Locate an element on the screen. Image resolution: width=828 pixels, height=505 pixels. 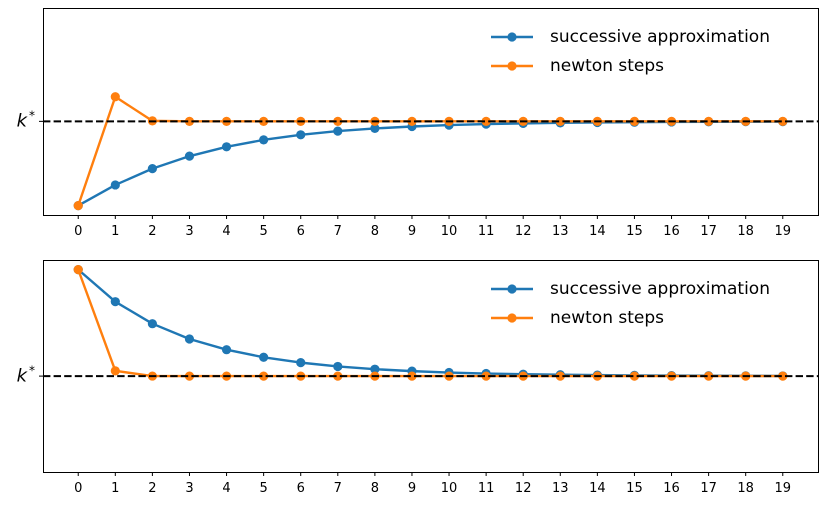
y-axis-label-kstar-top: k * is located at coordinates (26, 120).